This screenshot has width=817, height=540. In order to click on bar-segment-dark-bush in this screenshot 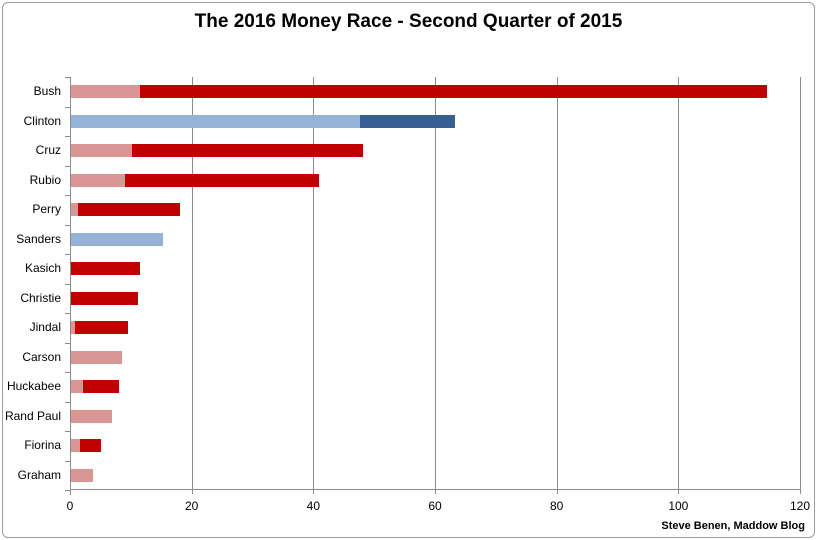, I will do `click(453, 92)`.